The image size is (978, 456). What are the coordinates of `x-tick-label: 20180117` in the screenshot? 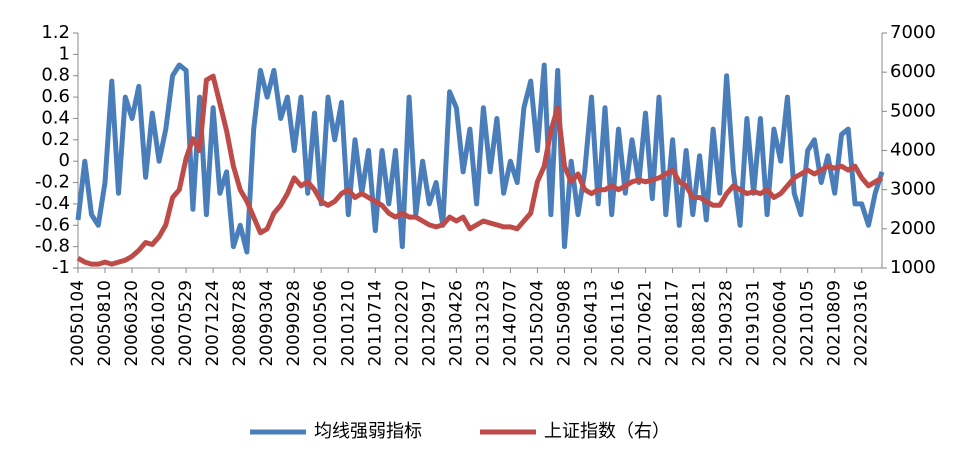 It's located at (673, 323).